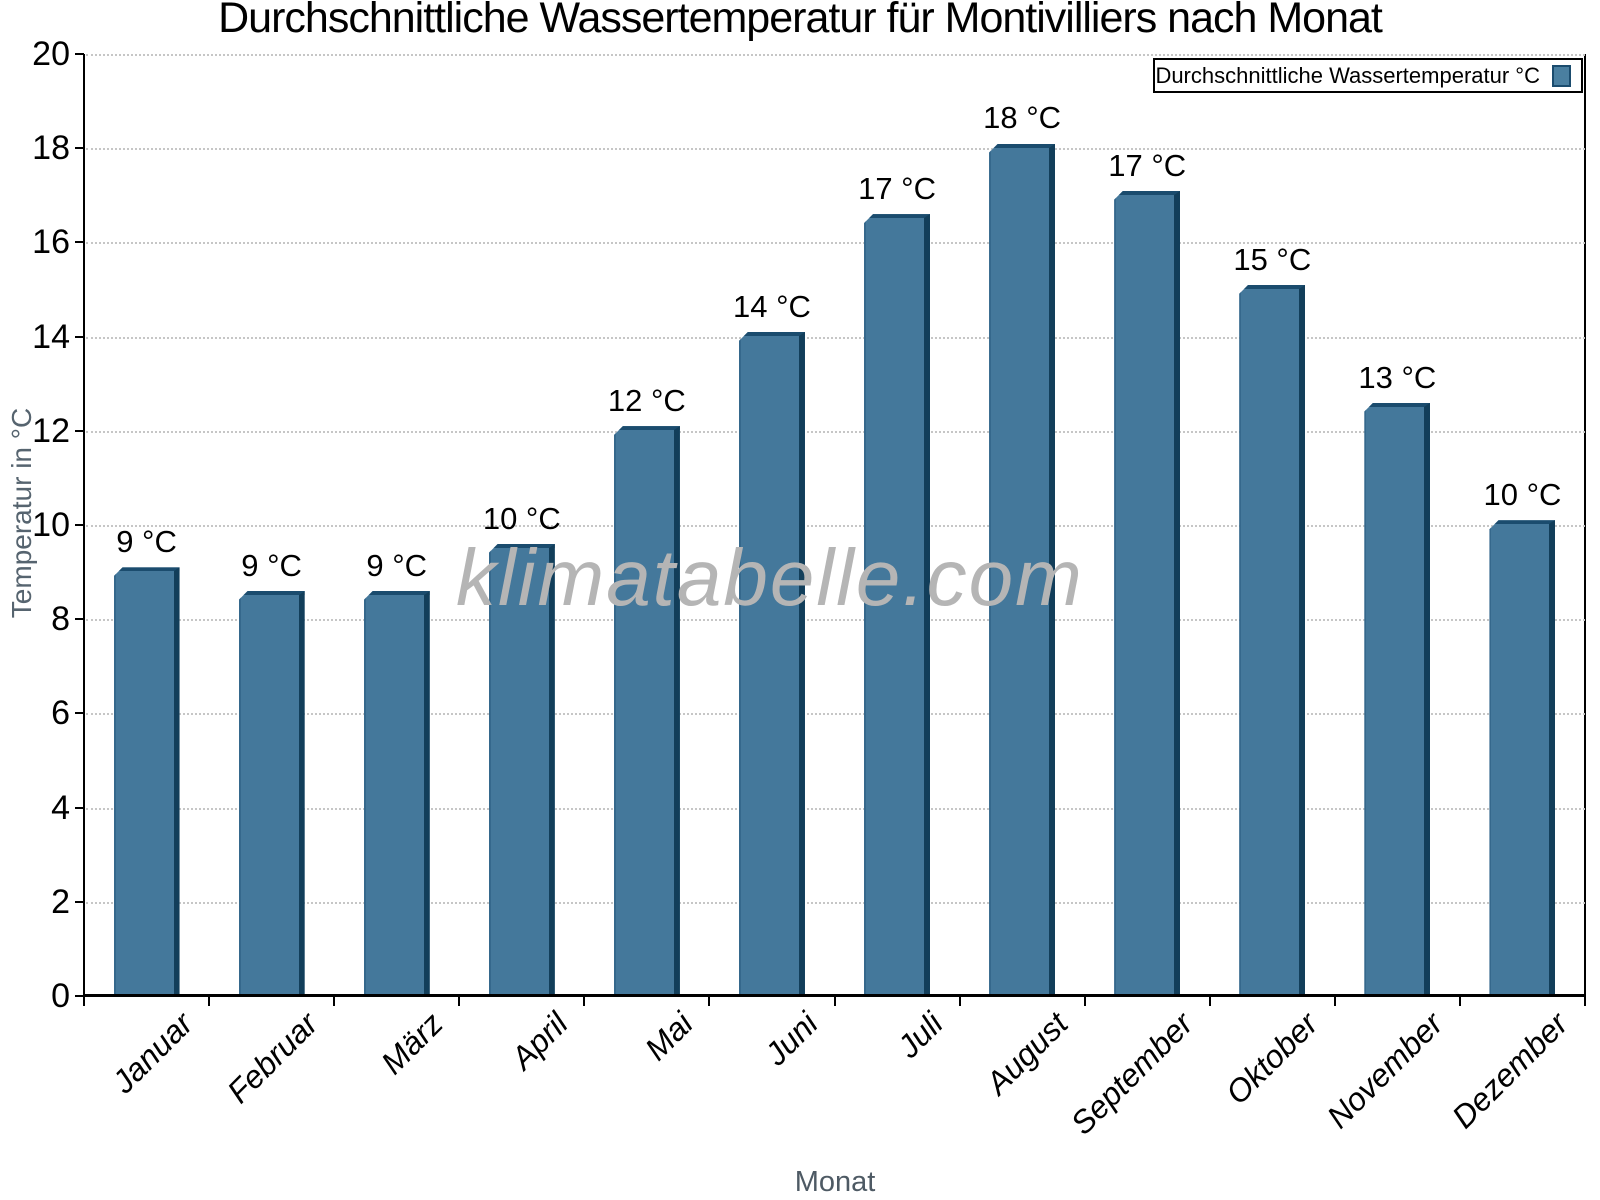 This screenshot has width=1600, height=1200. What do you see at coordinates (60, 901) in the screenshot?
I see `y-tick-label: 2` at bounding box center [60, 901].